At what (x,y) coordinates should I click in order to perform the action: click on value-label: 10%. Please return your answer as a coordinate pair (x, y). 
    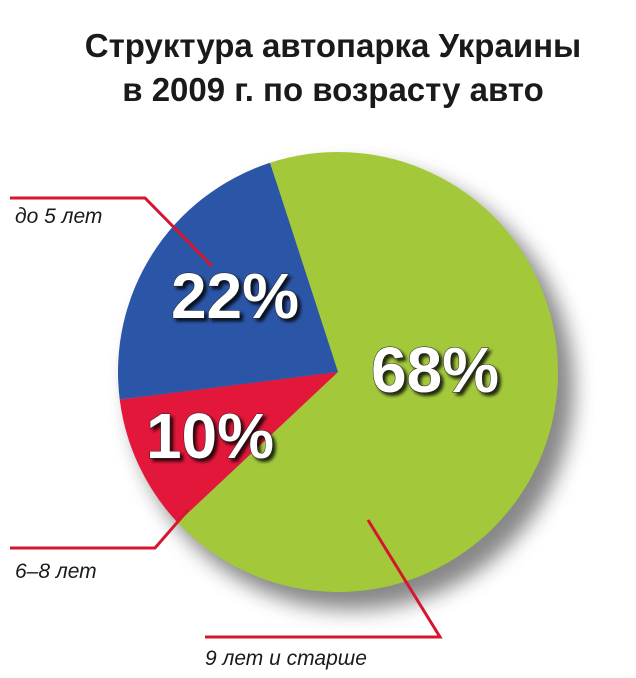
    Looking at the image, I should click on (210, 436).